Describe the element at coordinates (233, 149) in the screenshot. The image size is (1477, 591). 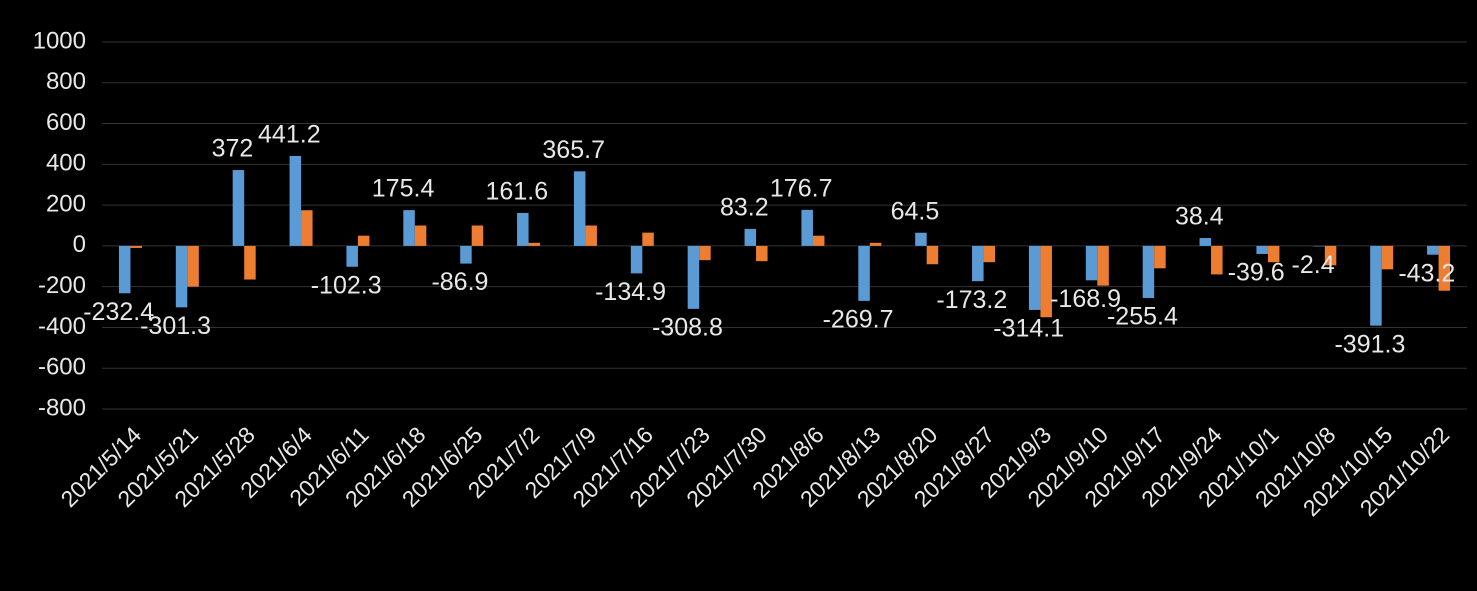
I see `data-label: 372` at that location.